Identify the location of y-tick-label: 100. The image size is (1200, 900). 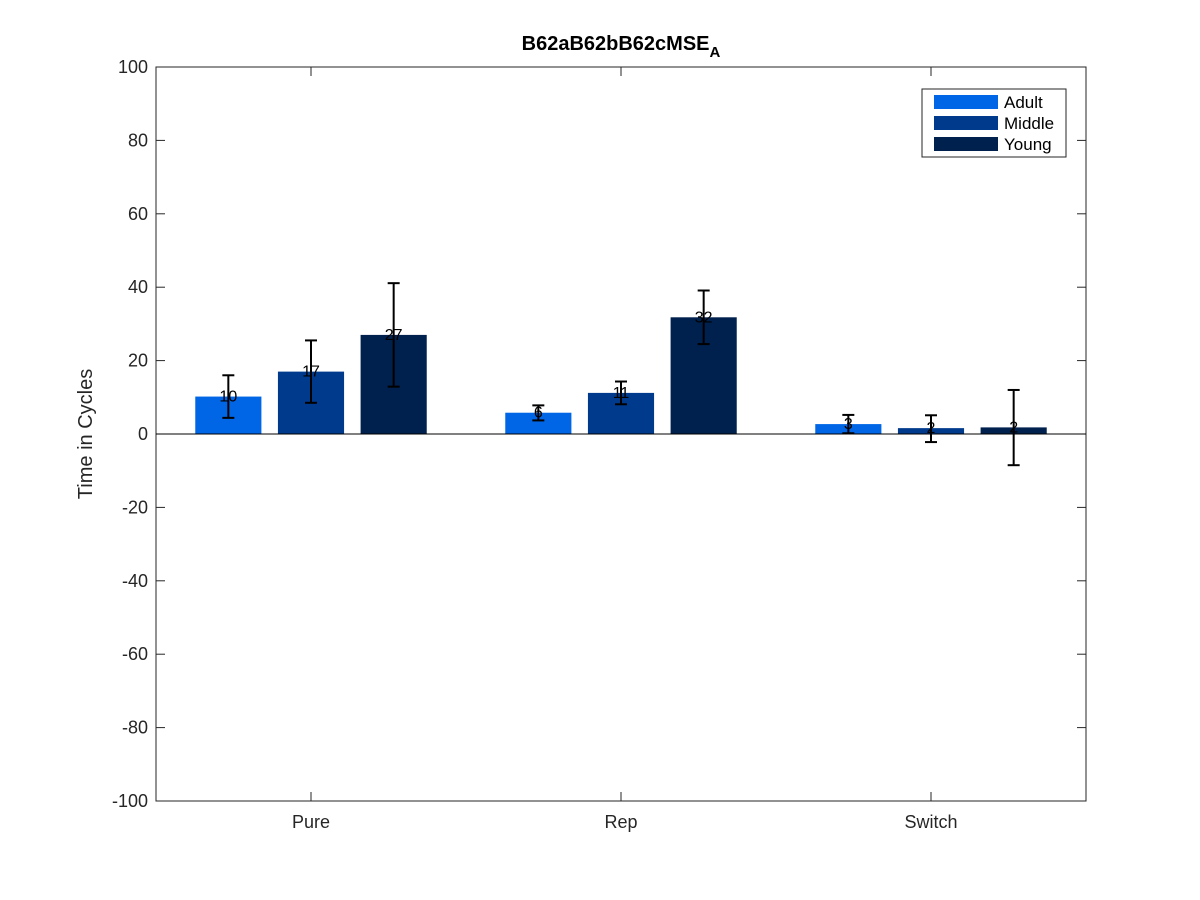
(133, 67).